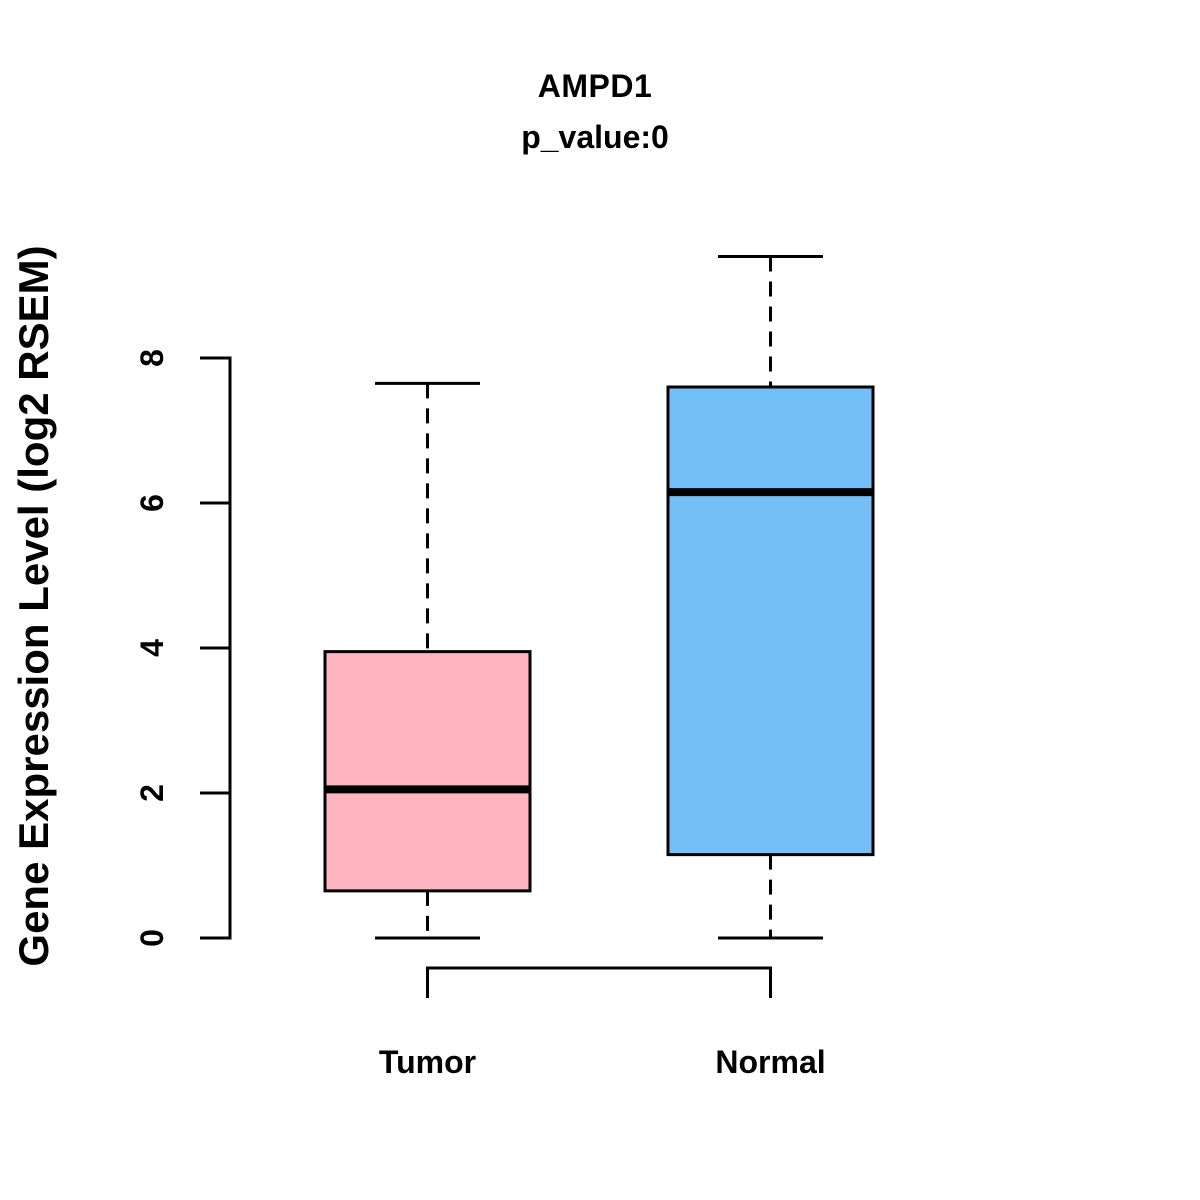 The height and width of the screenshot is (1200, 1200). Describe the element at coordinates (427, 1062) in the screenshot. I see `x-label-tumor: Tumor` at that location.